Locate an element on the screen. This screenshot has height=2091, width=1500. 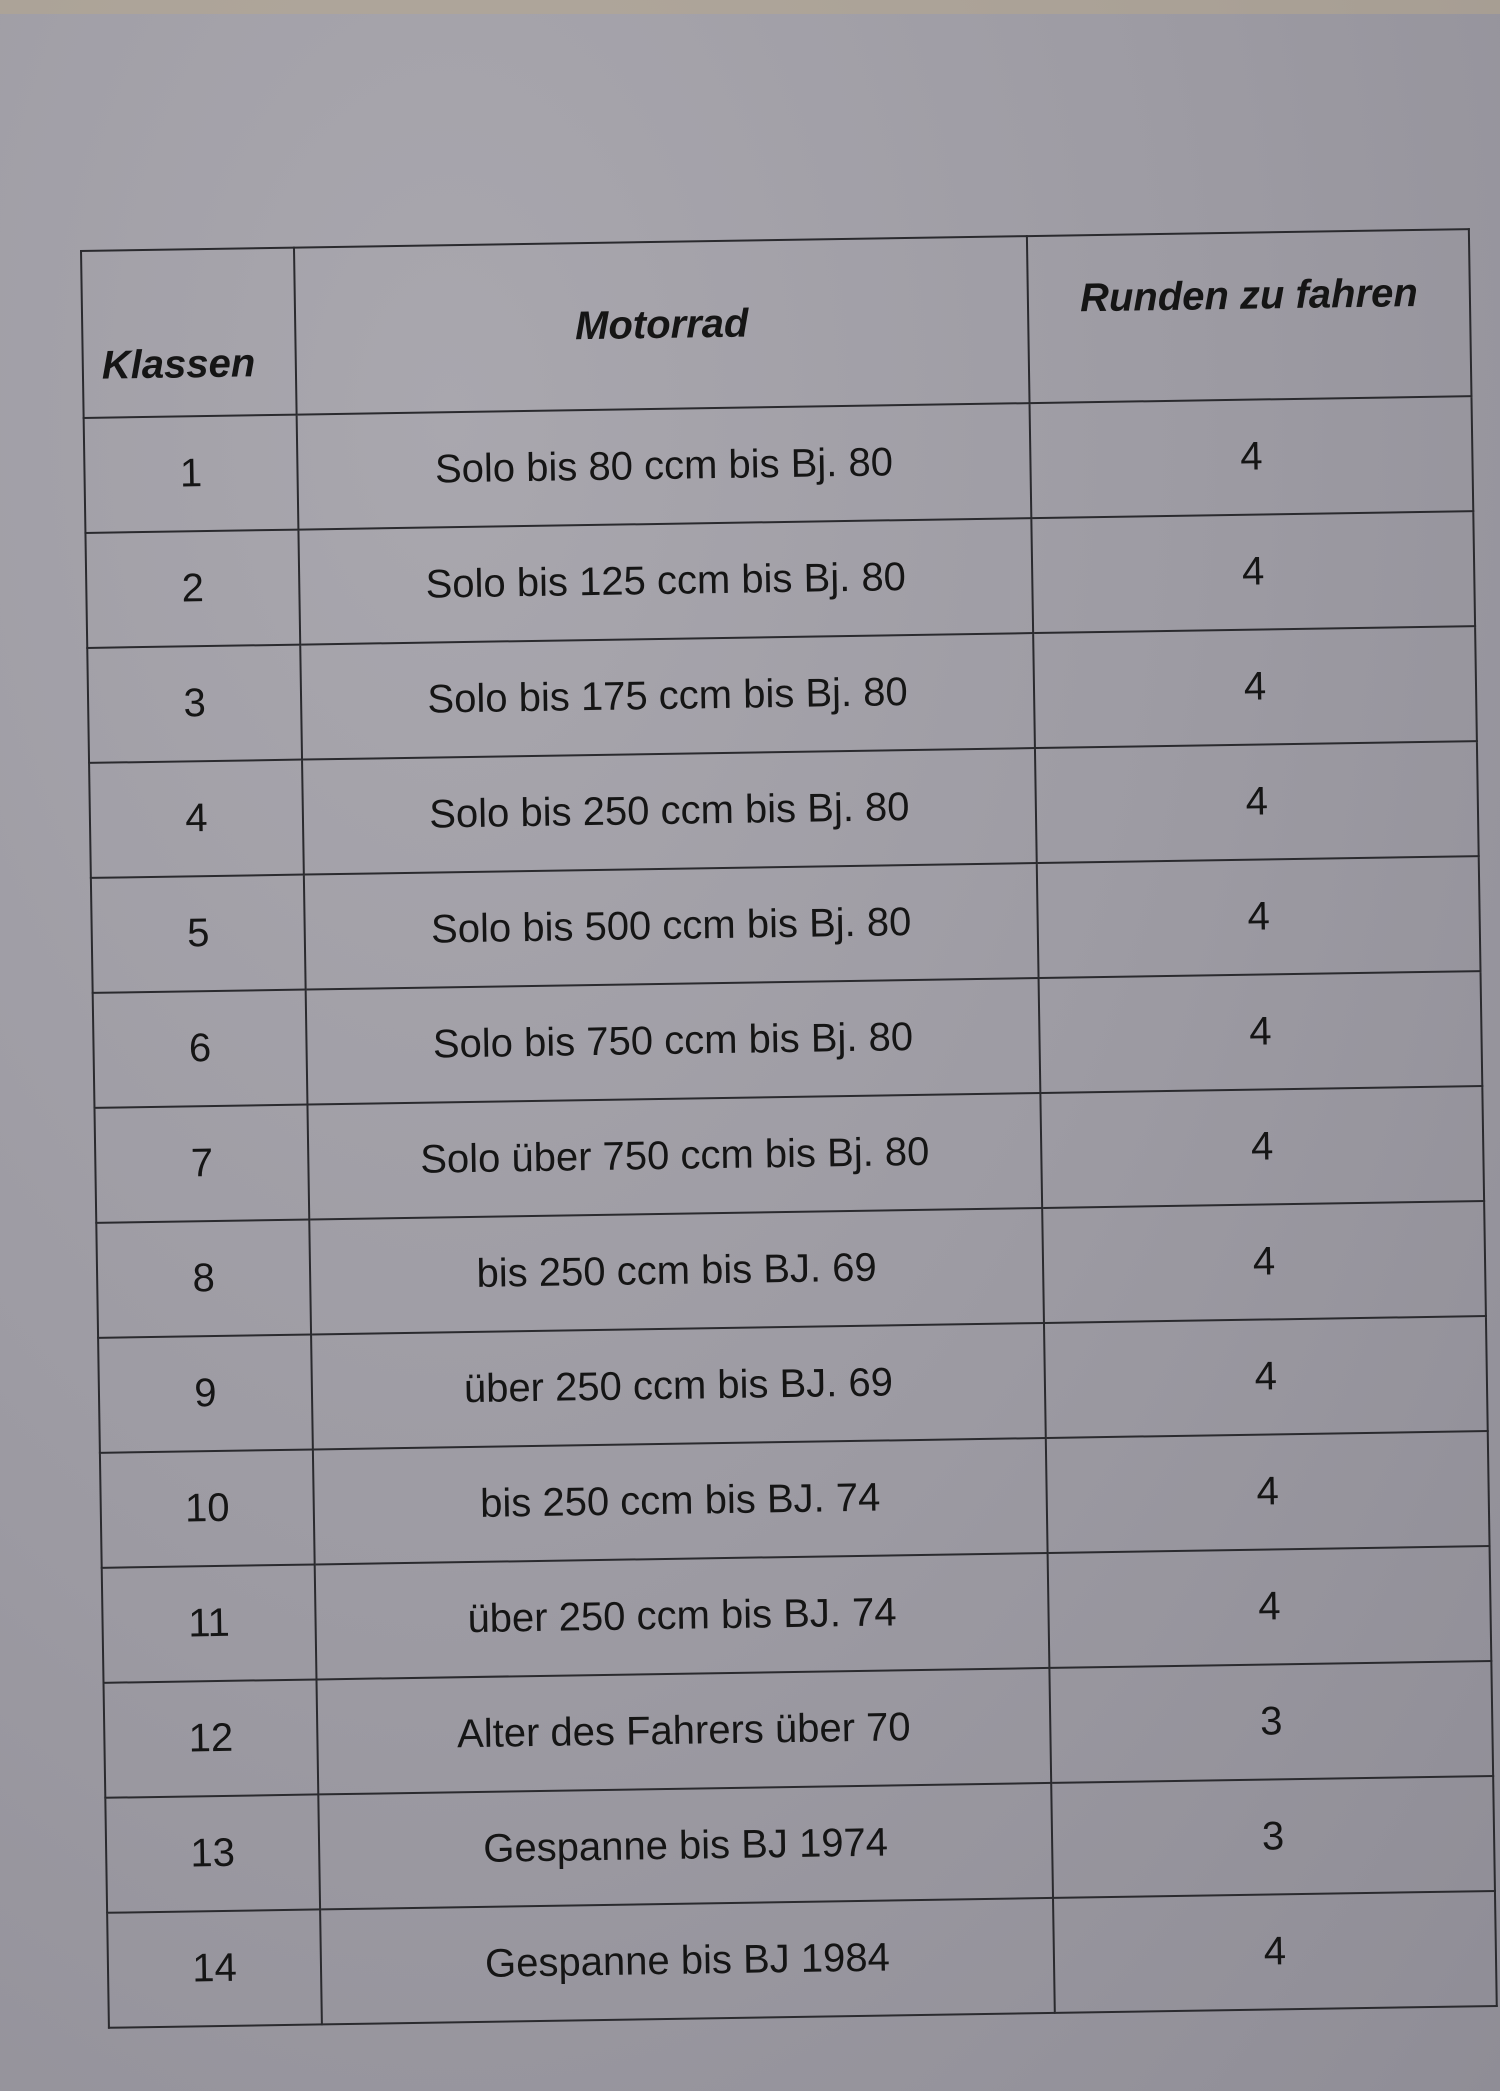
table-row: 9 über 250 ccm bis BJ. 69 4 is located at coordinates (793, 1384).